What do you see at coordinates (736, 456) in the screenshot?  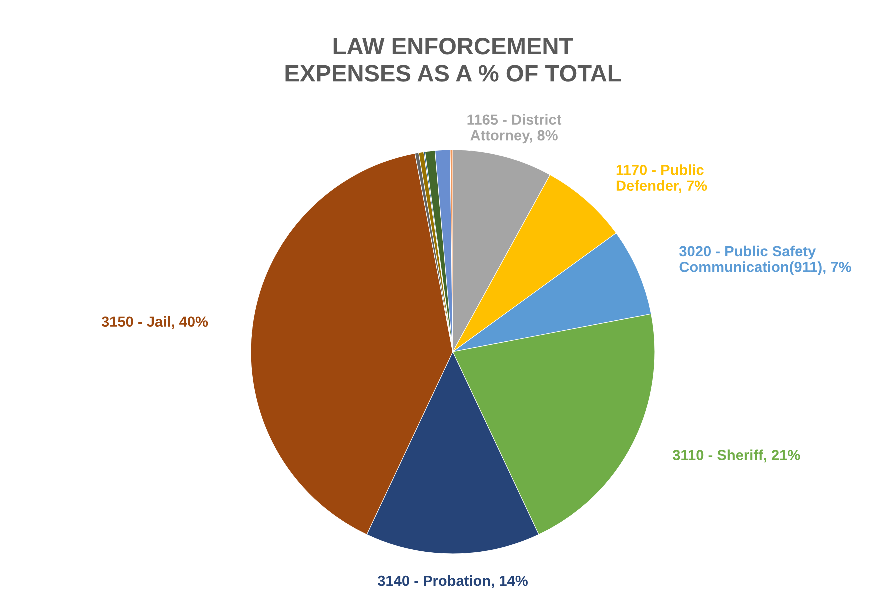 I see `slice-label: 3110 - Sheriff, 21%` at bounding box center [736, 456].